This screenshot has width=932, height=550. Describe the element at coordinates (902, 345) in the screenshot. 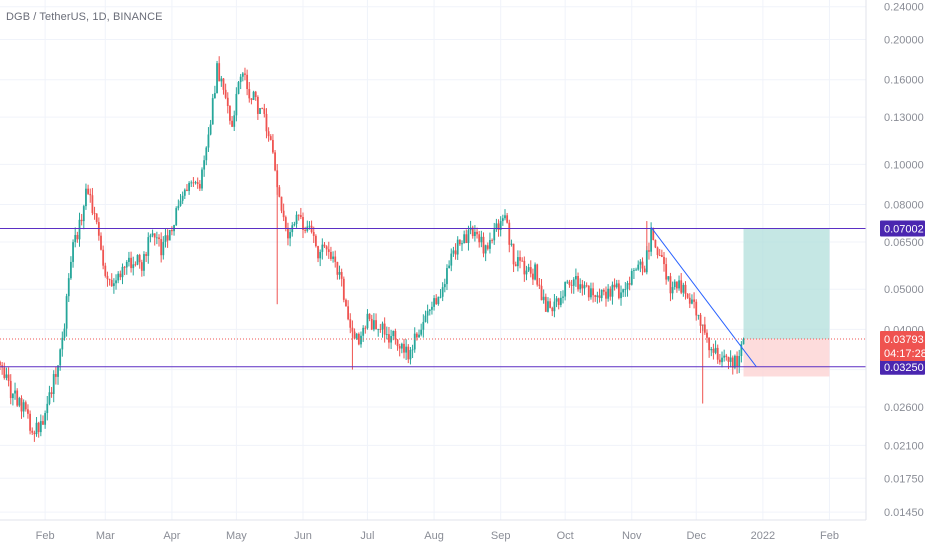

I see `last-price-badge` at that location.